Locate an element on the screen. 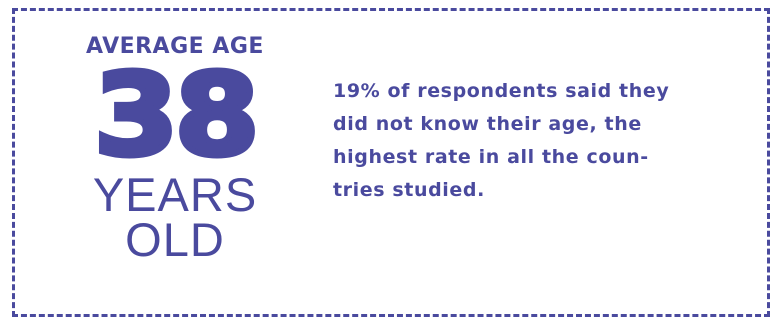 This screenshot has width=779, height=326. note-line-2: did not know their age, the is located at coordinates (487, 124).